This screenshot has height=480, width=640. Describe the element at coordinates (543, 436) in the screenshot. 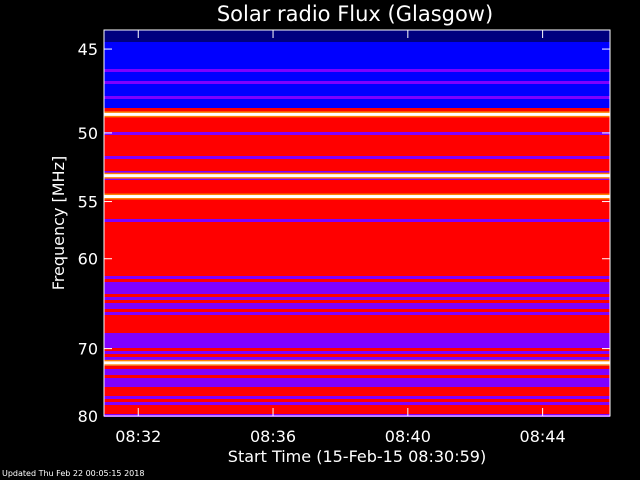

I see `x-tick-label: 08:44` at that location.